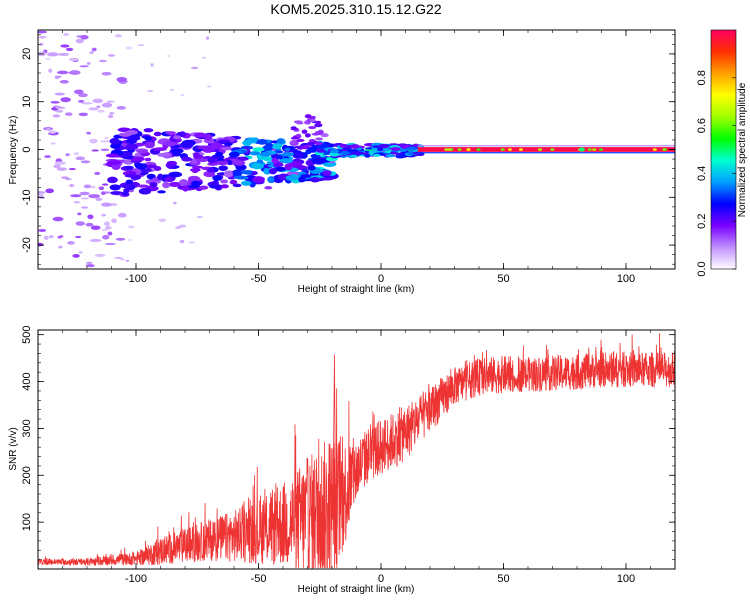 The height and width of the screenshot is (600, 750). What do you see at coordinates (27, 335) in the screenshot?
I see `snr-y-tick-label: 500` at bounding box center [27, 335].